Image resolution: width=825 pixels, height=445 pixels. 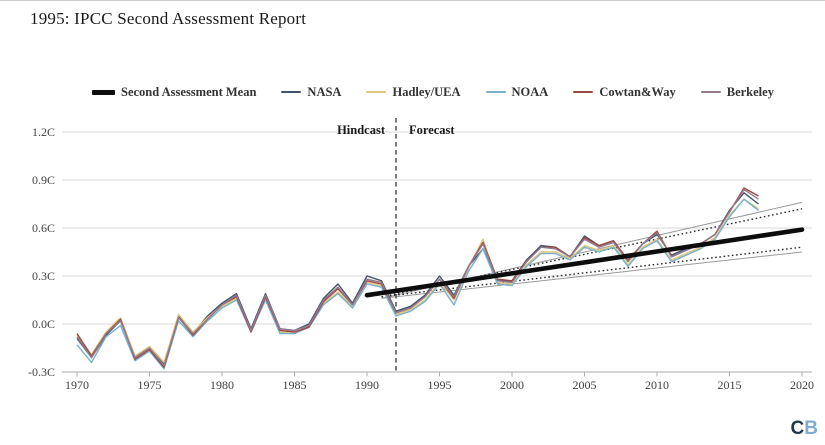 What do you see at coordinates (797, 428) in the screenshot?
I see `logo-letter-c: C` at bounding box center [797, 428].